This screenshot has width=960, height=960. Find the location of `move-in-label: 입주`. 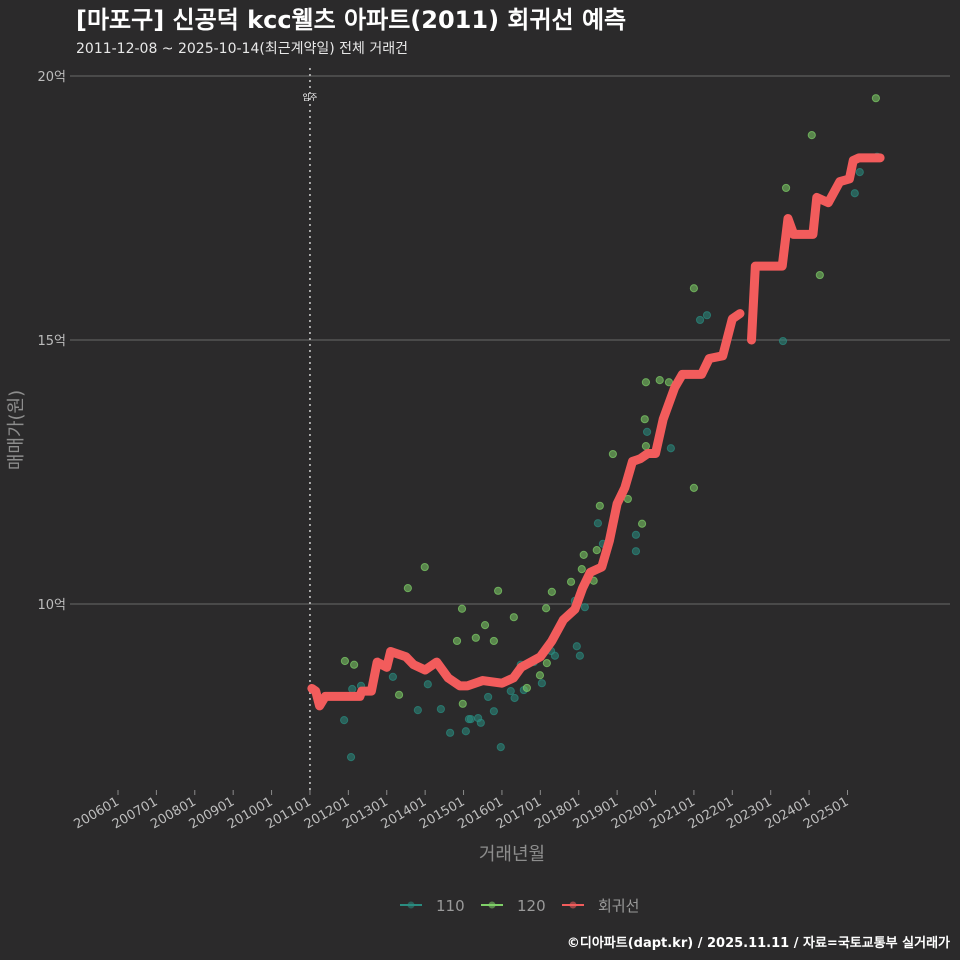

move-in-label: 입주 is located at coordinates (310, 97).